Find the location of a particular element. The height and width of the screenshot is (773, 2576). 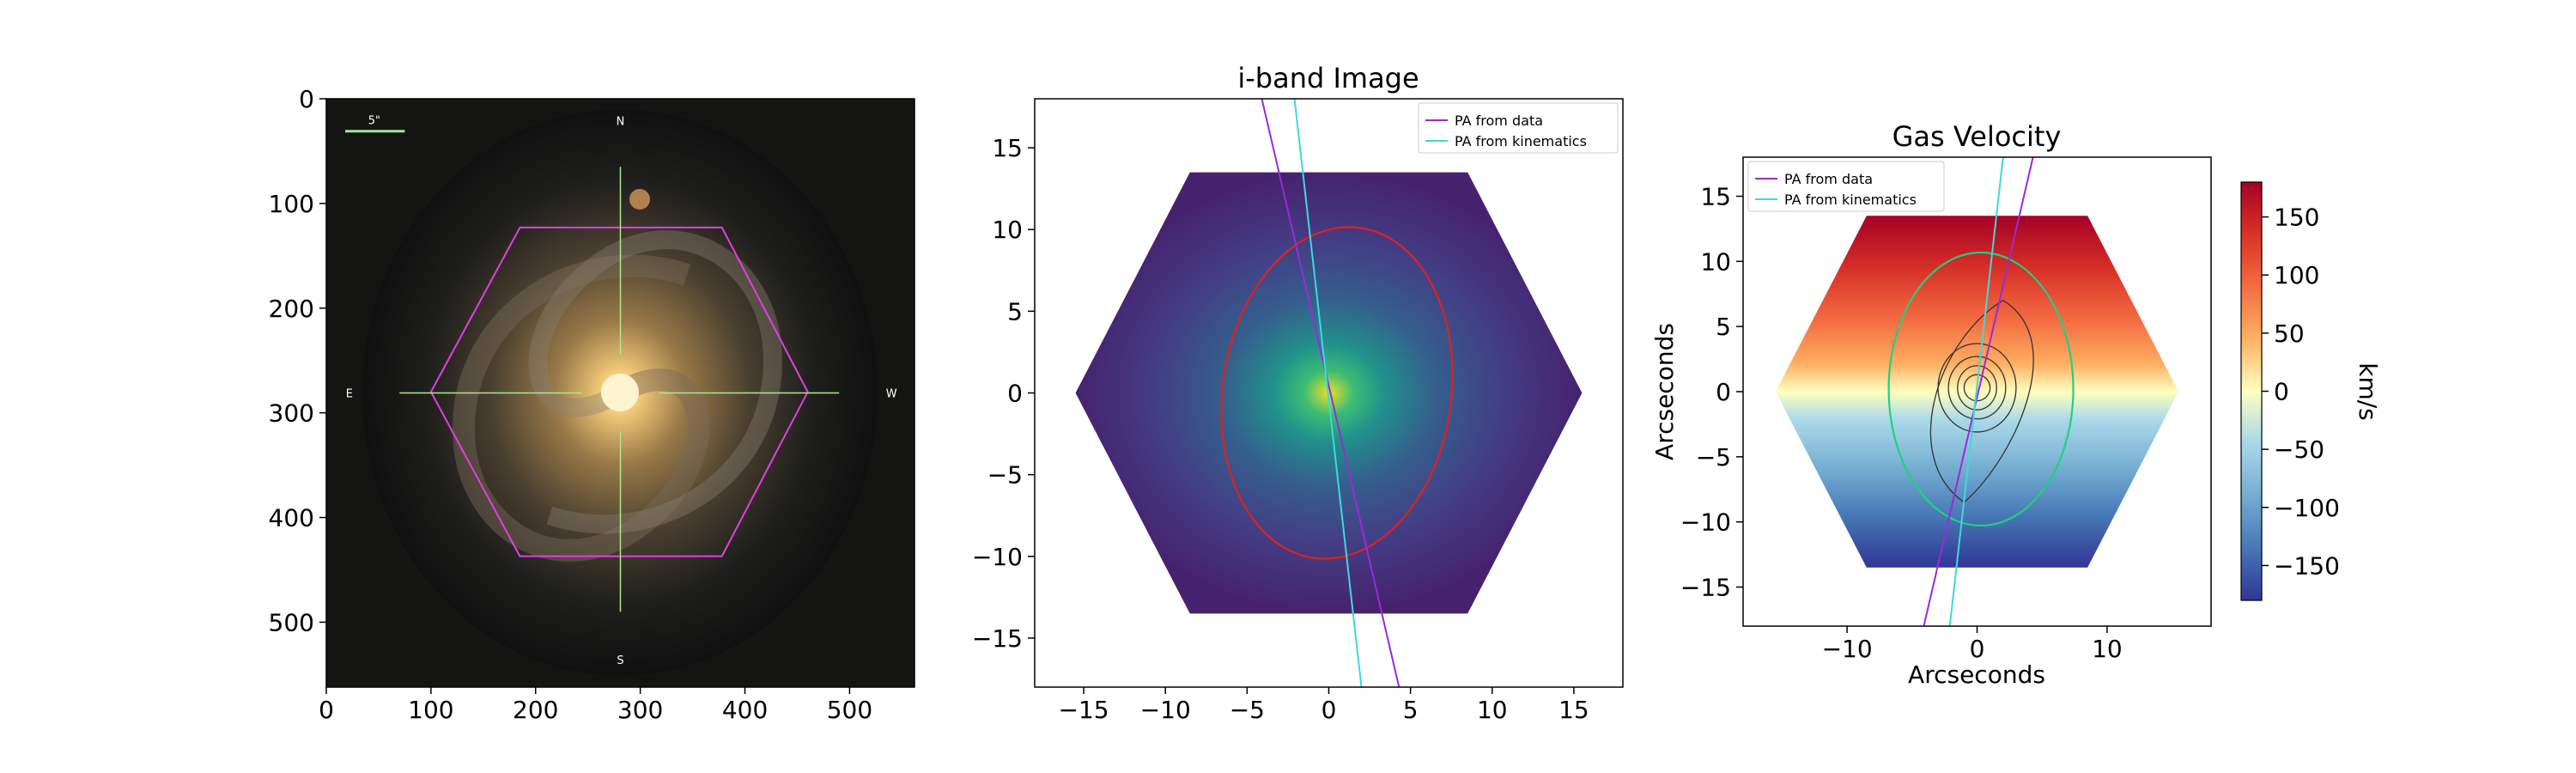

velocity-ellipse is located at coordinates (1981, 389).